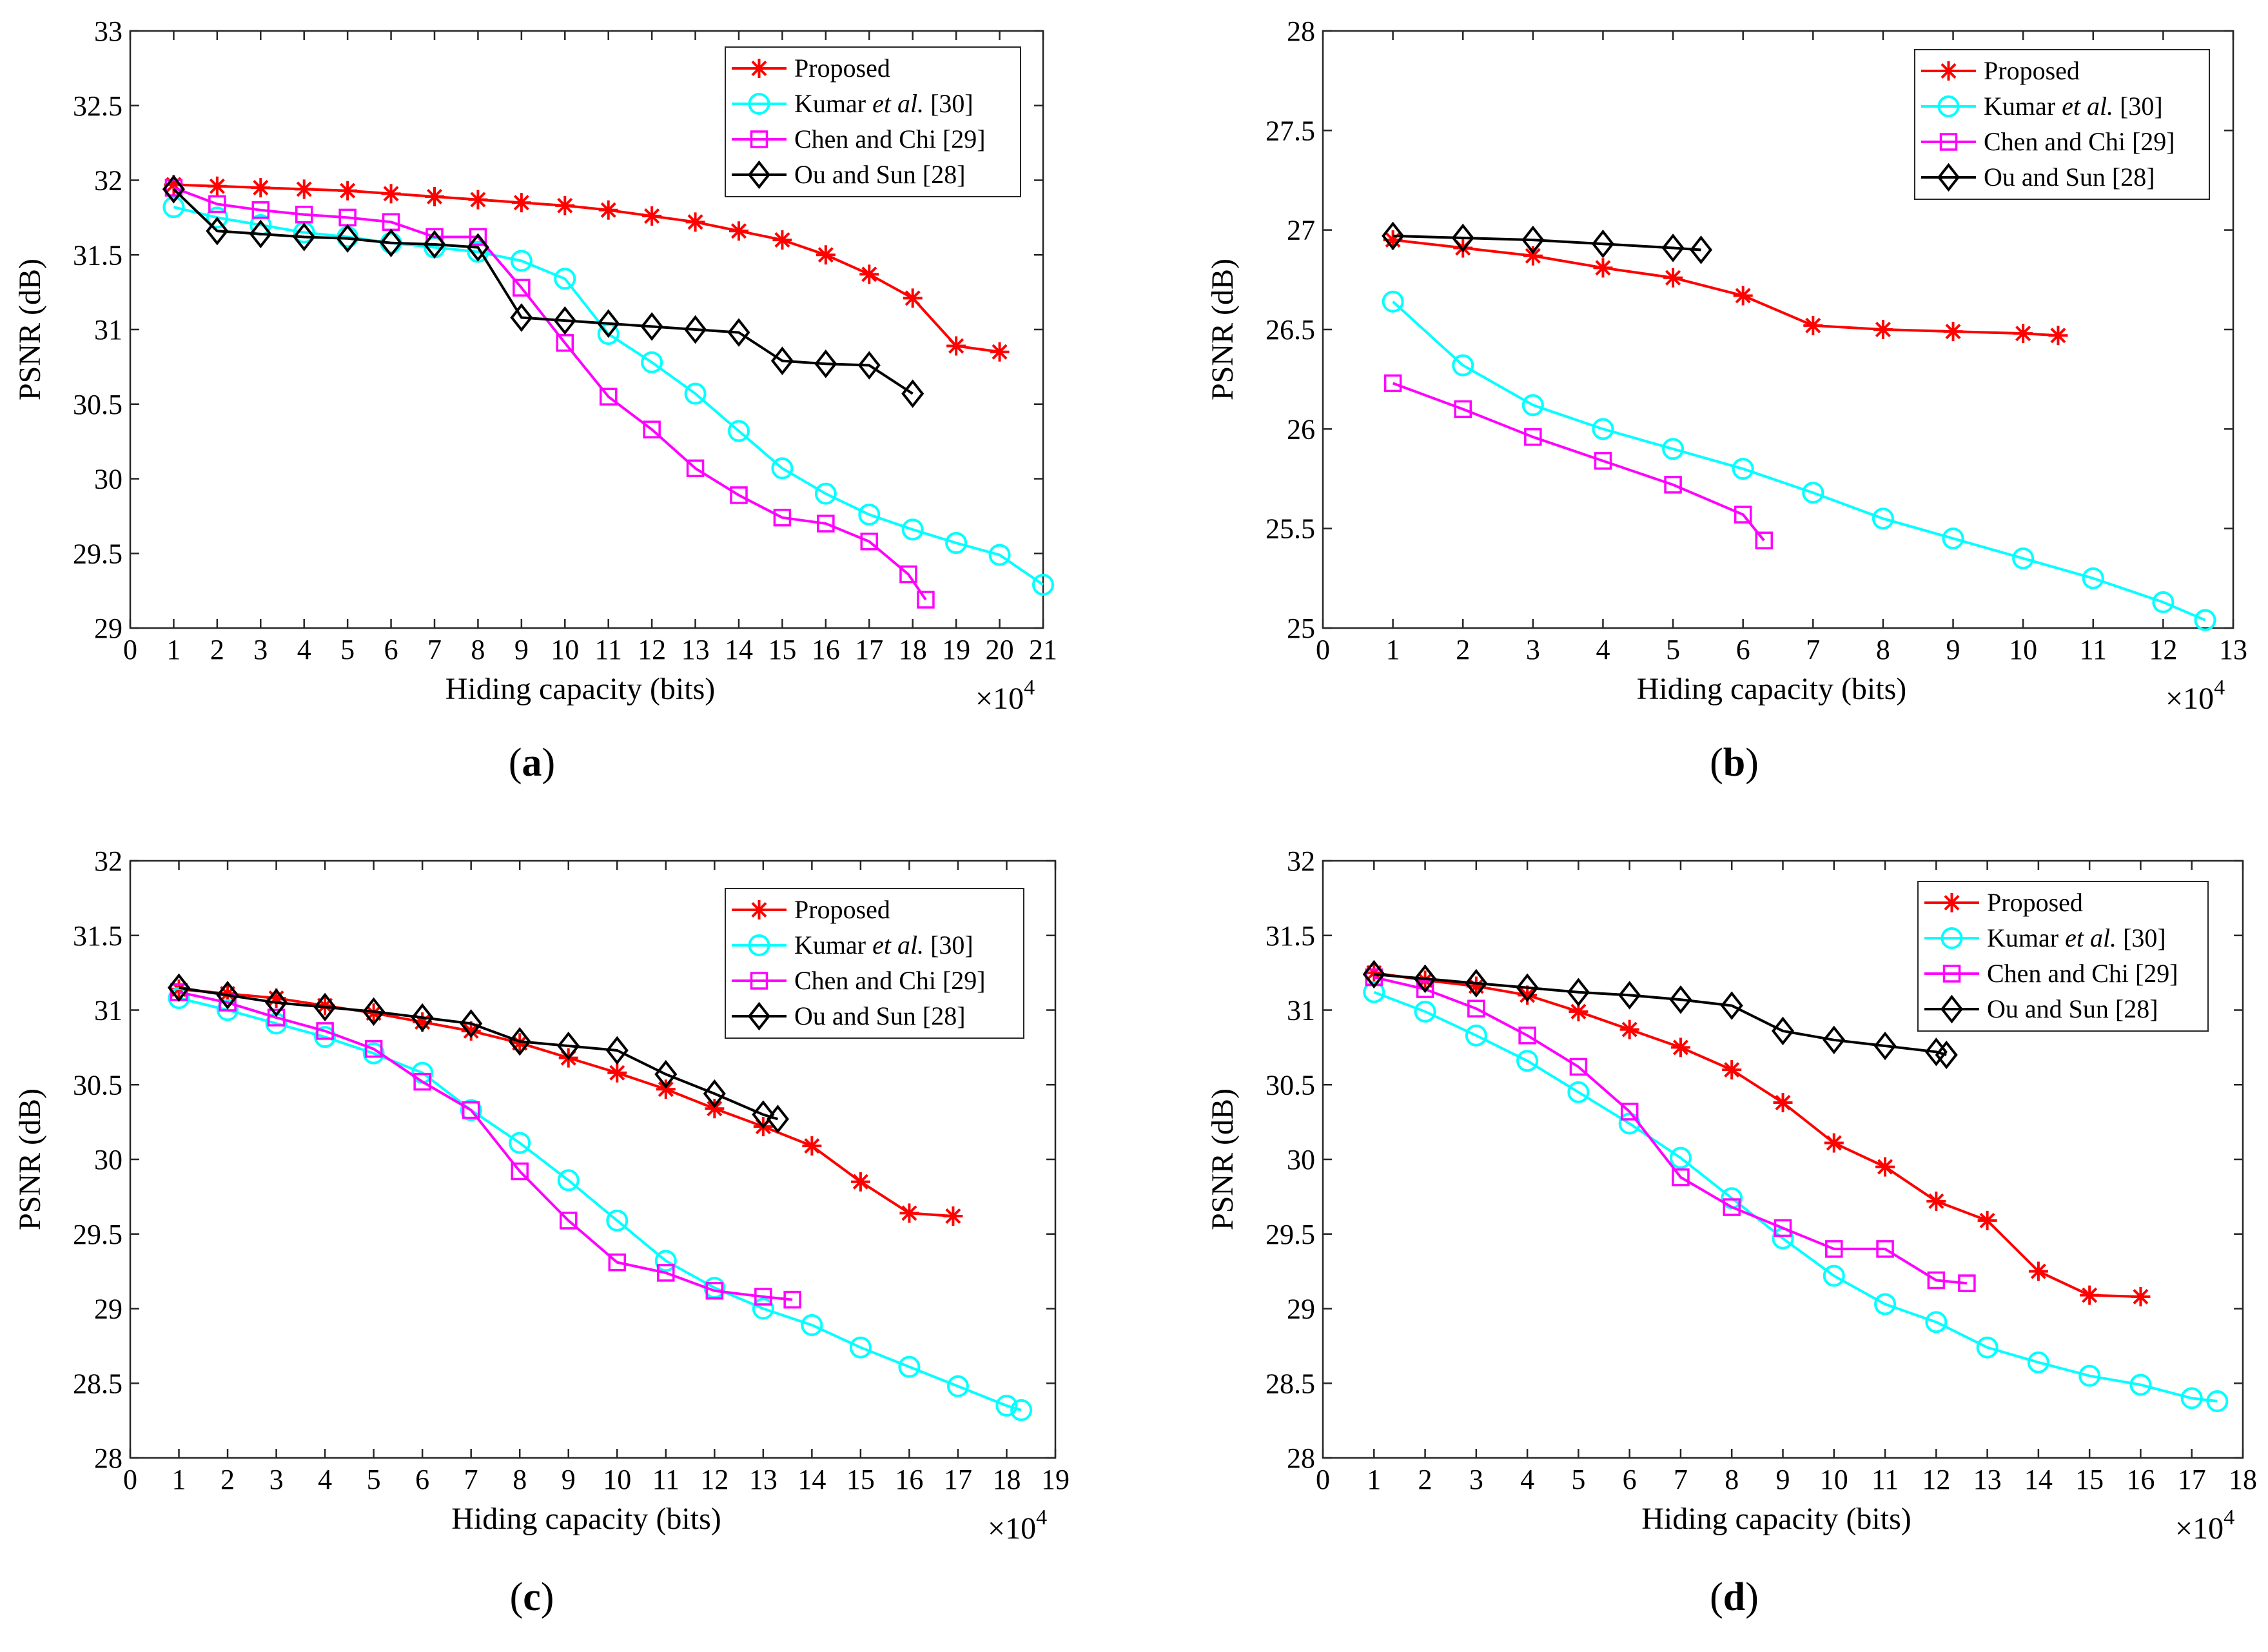 This screenshot has height=1652, width=2268. Describe the element at coordinates (1393, 650) in the screenshot. I see `x-tick-label: 1` at that location.